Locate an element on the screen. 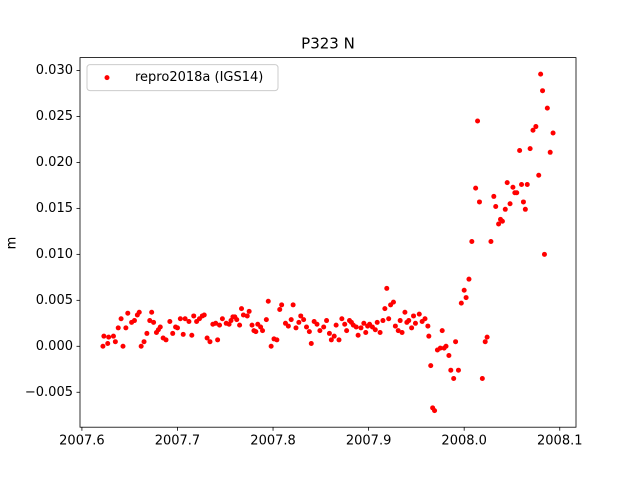 This screenshot has height=480, width=640. y-tick-label: 0.025 is located at coordinates (54, 116).